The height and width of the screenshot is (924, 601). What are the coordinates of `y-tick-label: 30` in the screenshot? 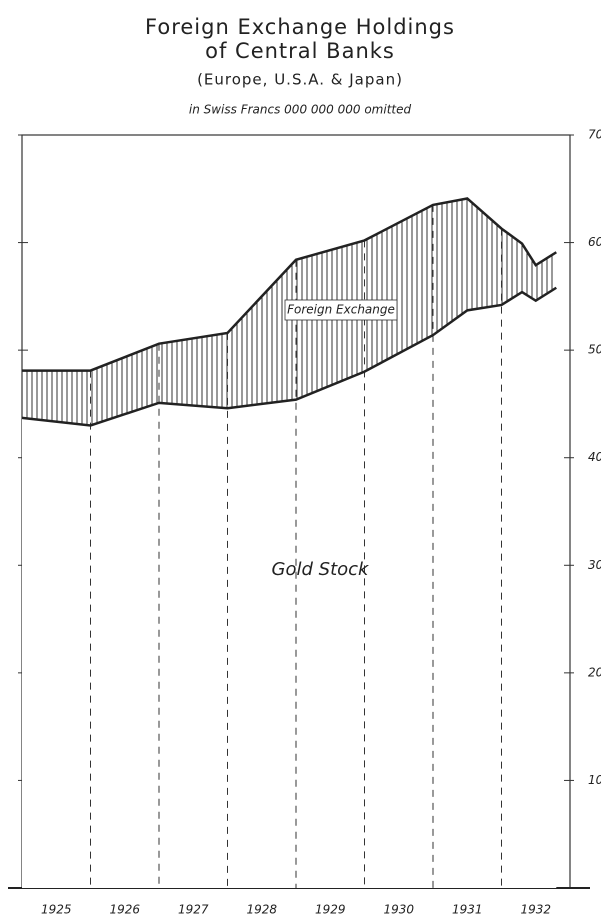 It's located at (594, 565).